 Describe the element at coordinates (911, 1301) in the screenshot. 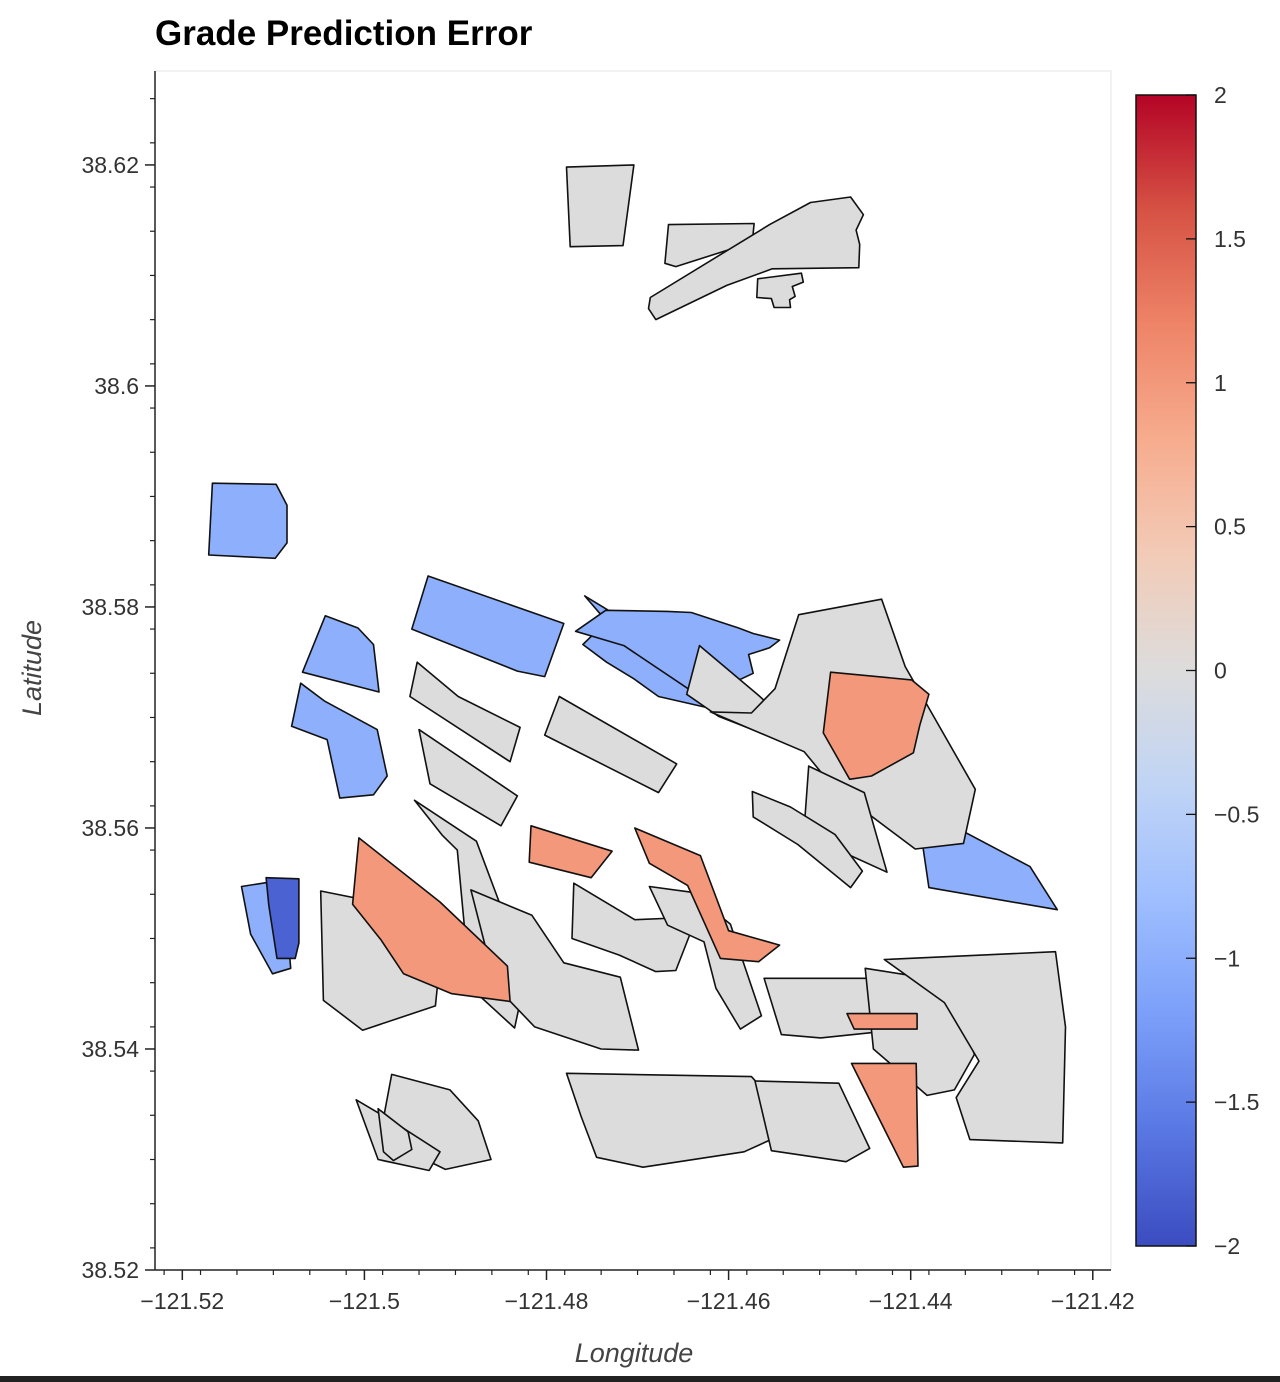

I see `x-tick-label: −121.44` at that location.